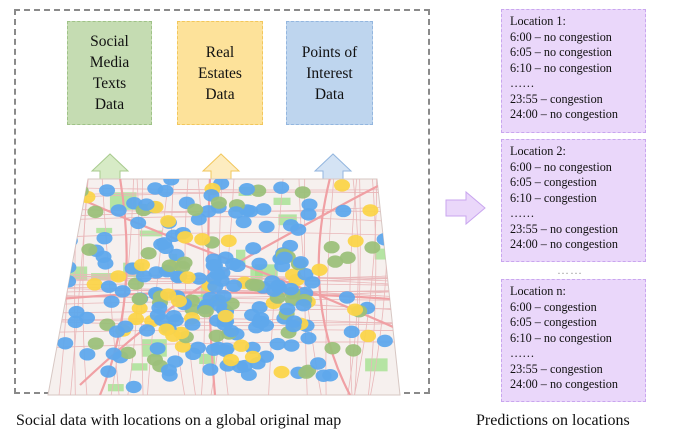 This screenshot has width=684, height=436. I want to click on panel-title: Location 2:, so click(538, 151).